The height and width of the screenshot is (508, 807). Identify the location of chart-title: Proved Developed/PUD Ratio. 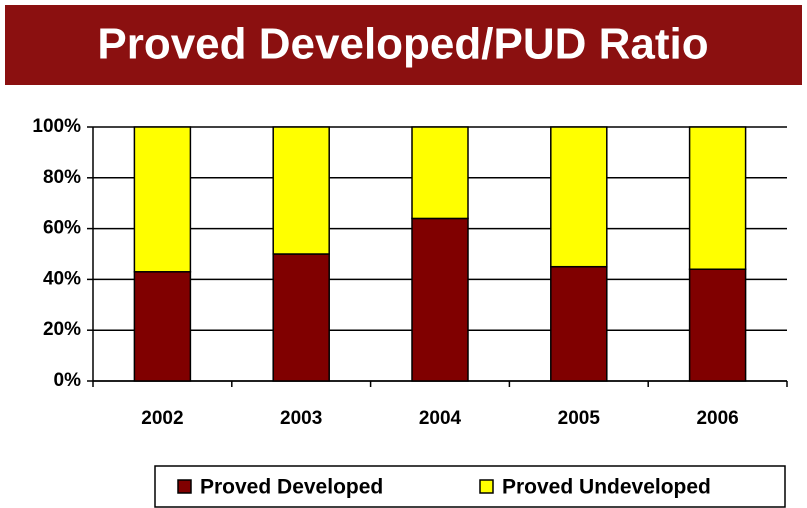
(402, 44).